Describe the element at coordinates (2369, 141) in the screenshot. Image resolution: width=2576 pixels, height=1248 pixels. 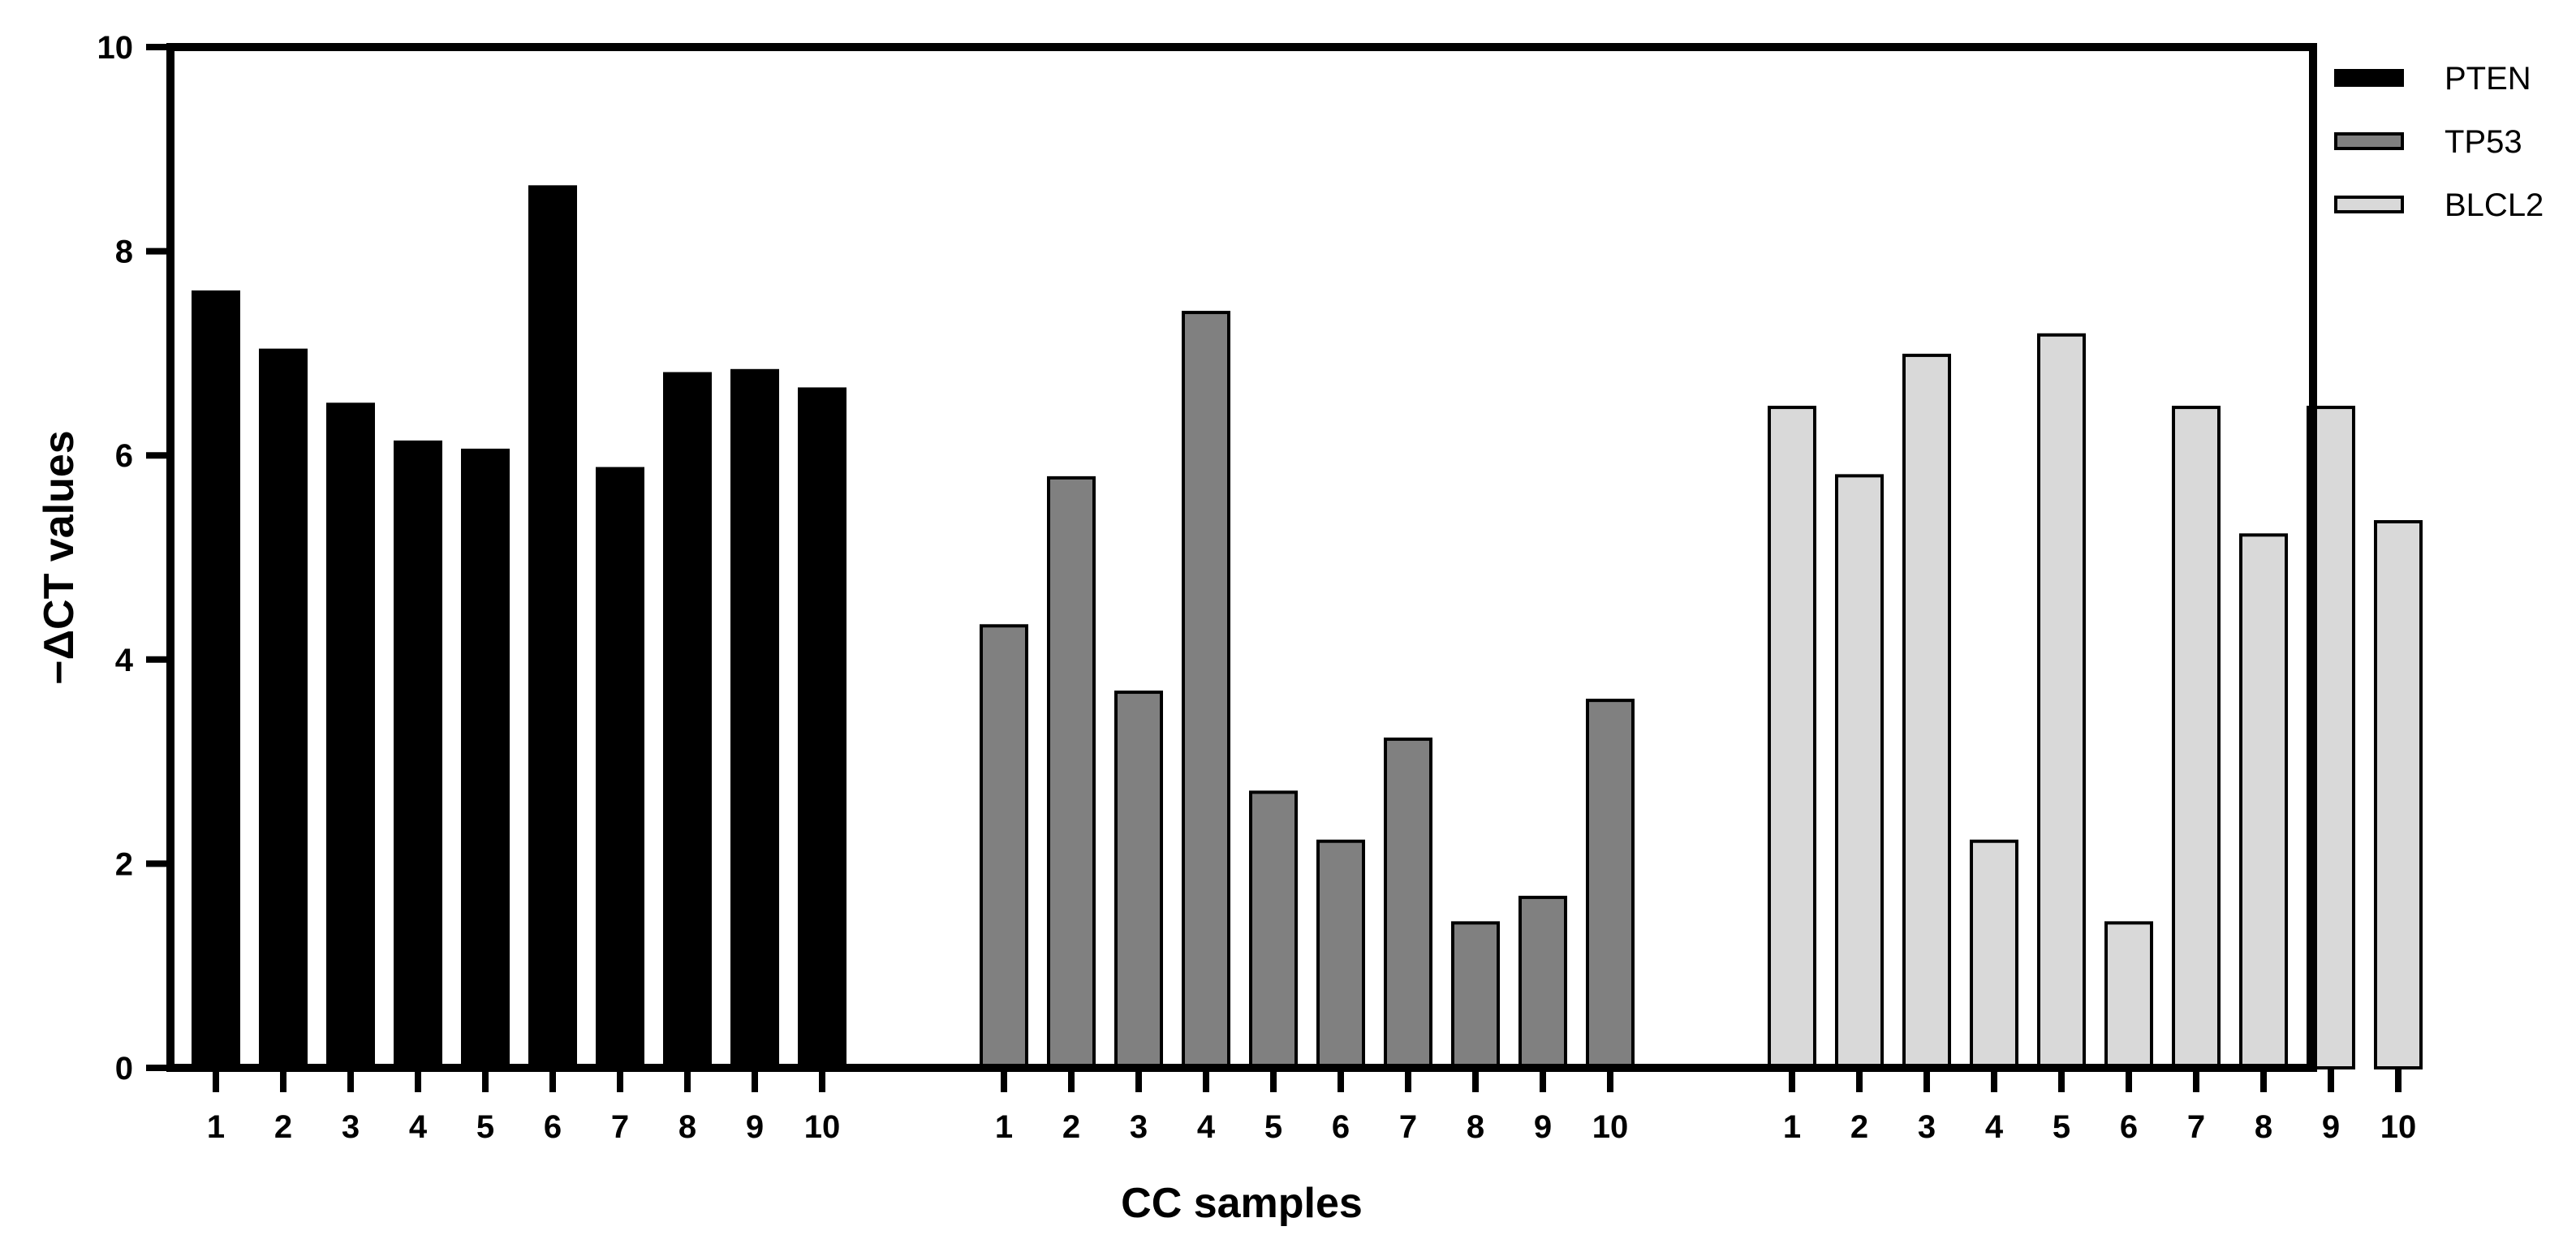
I see `legend-swatch-tp53` at that location.